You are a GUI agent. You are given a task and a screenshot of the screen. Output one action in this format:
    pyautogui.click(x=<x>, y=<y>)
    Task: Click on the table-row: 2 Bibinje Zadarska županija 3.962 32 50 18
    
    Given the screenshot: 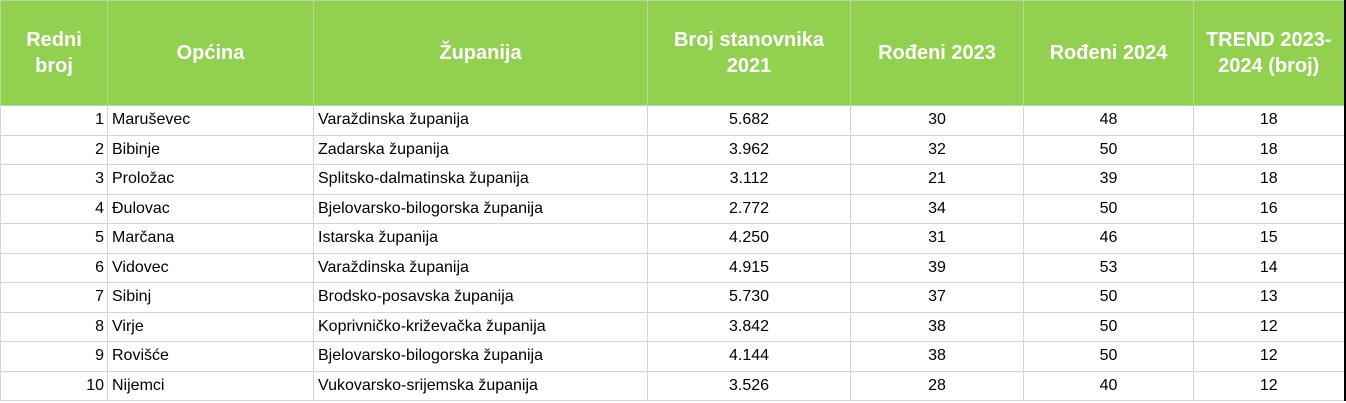 What is the action you would take?
    pyautogui.click(x=673, y=149)
    